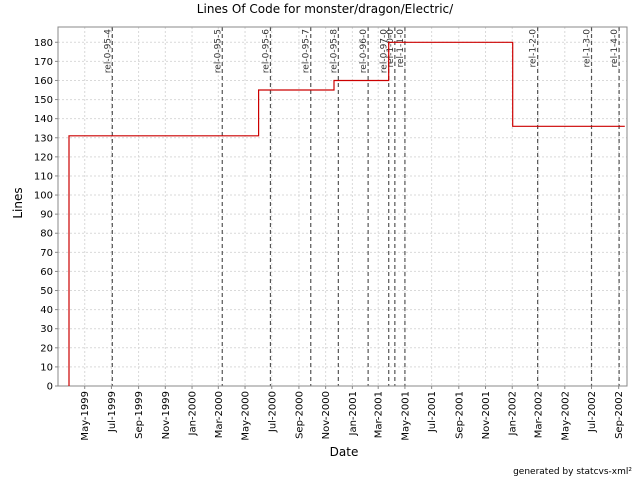  I want to click on x-tick-label: Nov-1999, so click(166, 415).